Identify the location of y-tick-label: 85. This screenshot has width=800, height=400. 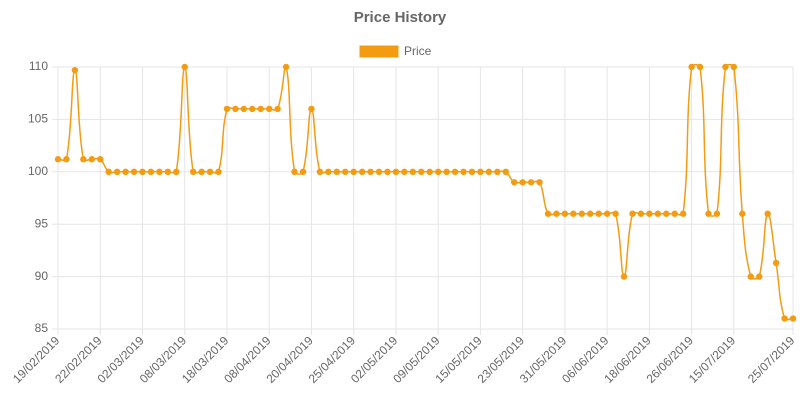
(42, 328).